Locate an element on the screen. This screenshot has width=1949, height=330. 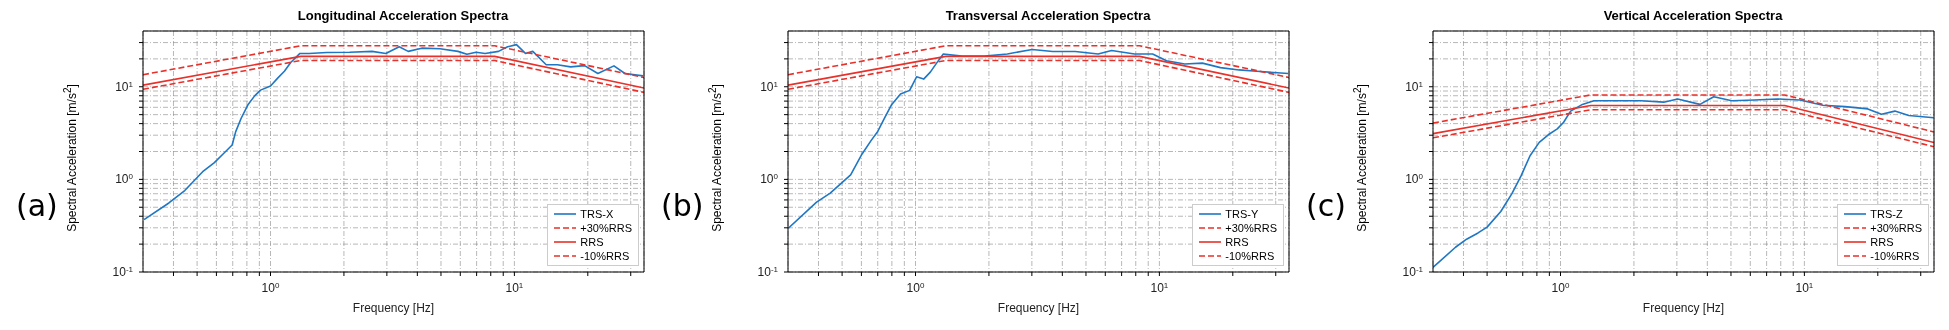
text: (a) is located at coordinates (37, 205).